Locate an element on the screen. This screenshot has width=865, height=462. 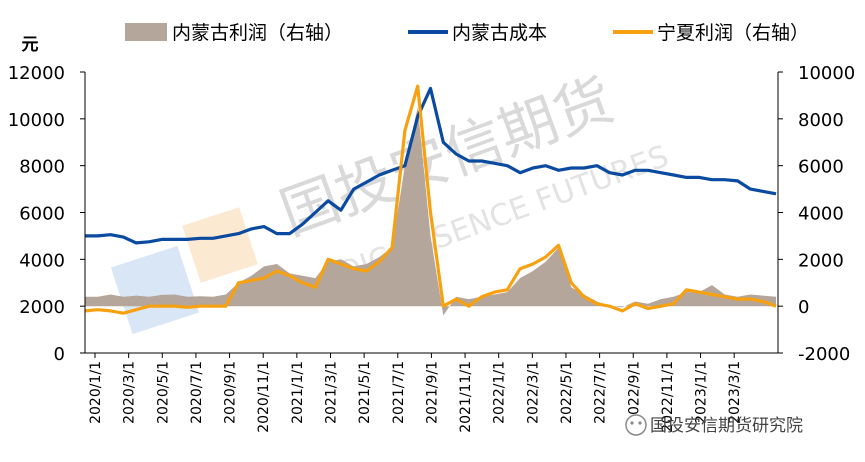
x-tick-label: 2023/1/1 is located at coordinates (702, 392).